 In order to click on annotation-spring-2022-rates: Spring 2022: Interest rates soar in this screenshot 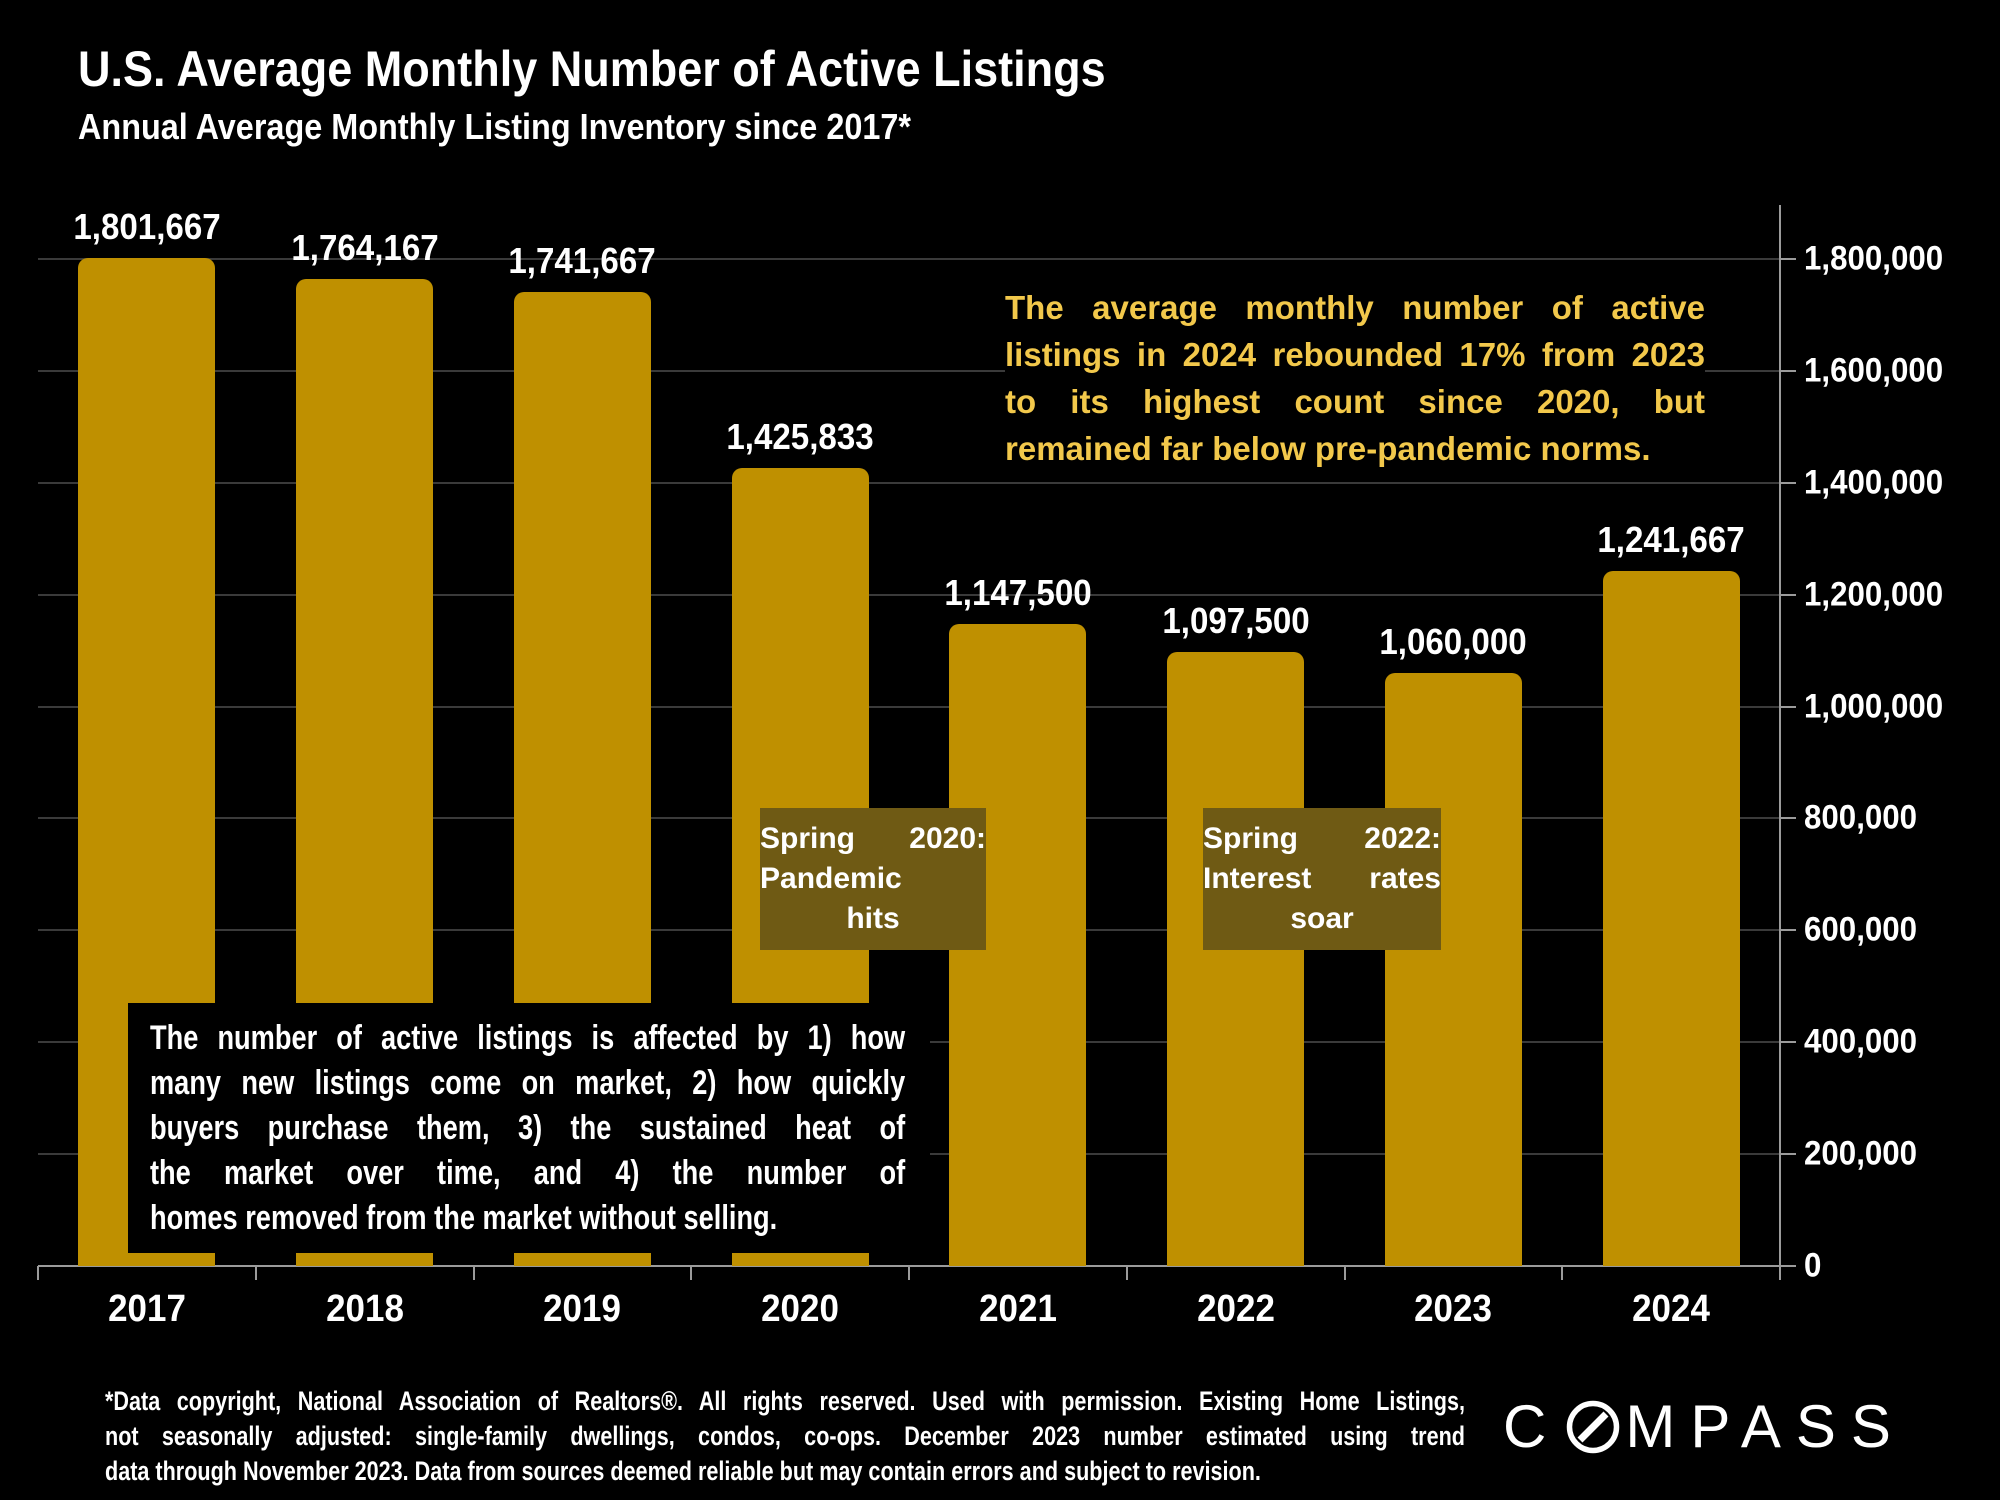, I will do `click(1322, 879)`.